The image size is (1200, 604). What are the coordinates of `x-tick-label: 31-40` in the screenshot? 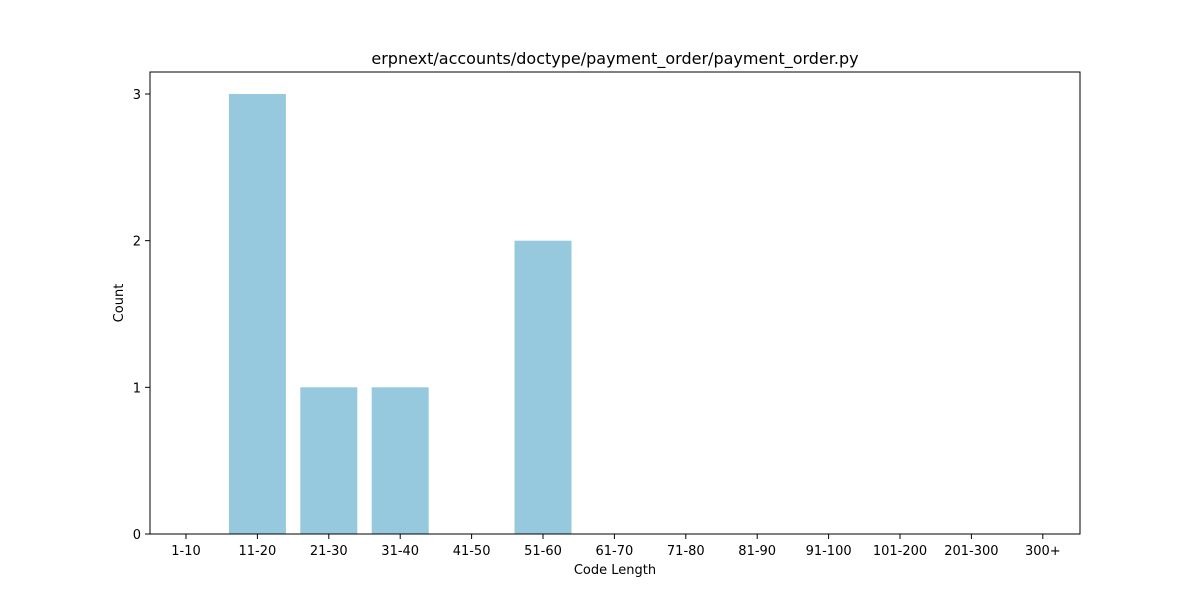 It's located at (400, 551).